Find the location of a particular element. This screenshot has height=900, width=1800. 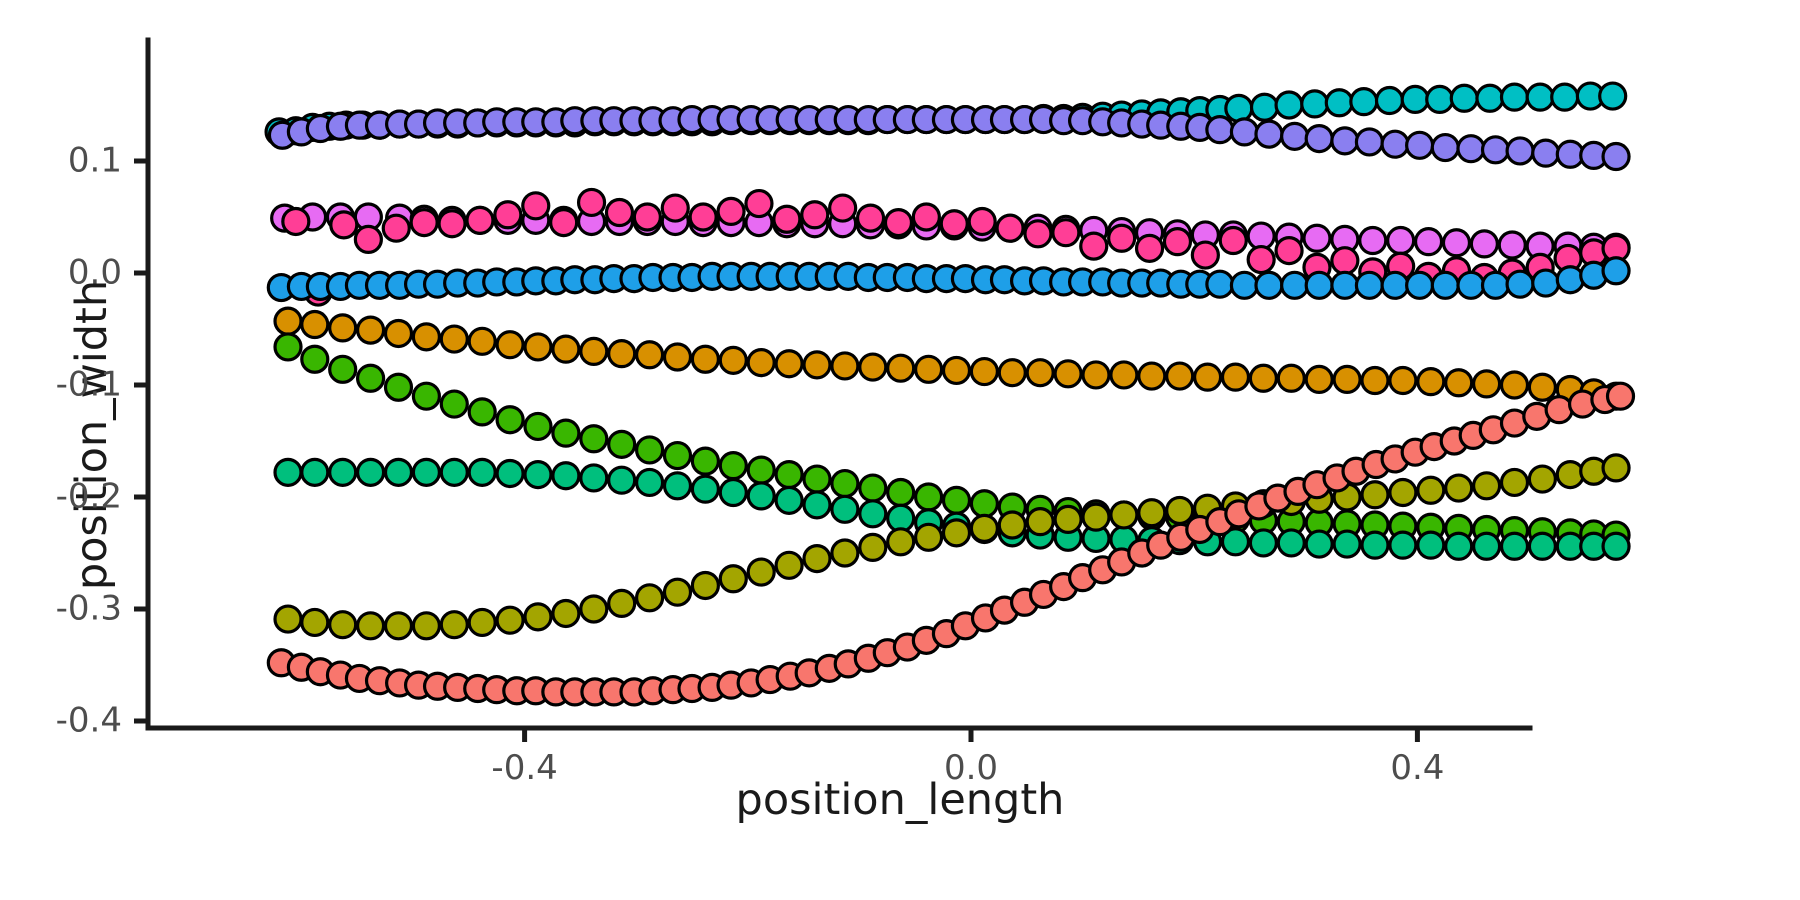

y-tick-label: -0.1 is located at coordinates (89, 385).